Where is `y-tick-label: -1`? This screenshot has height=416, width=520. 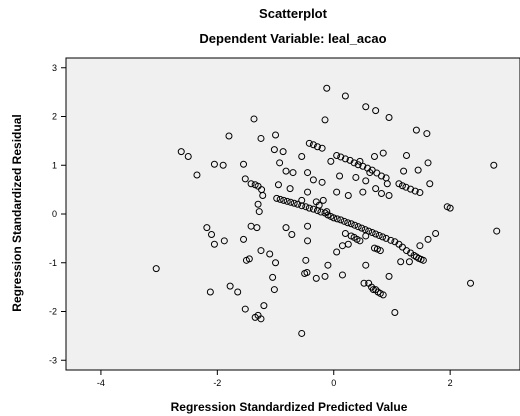 y-tick-label: -1 is located at coordinates (53, 263).